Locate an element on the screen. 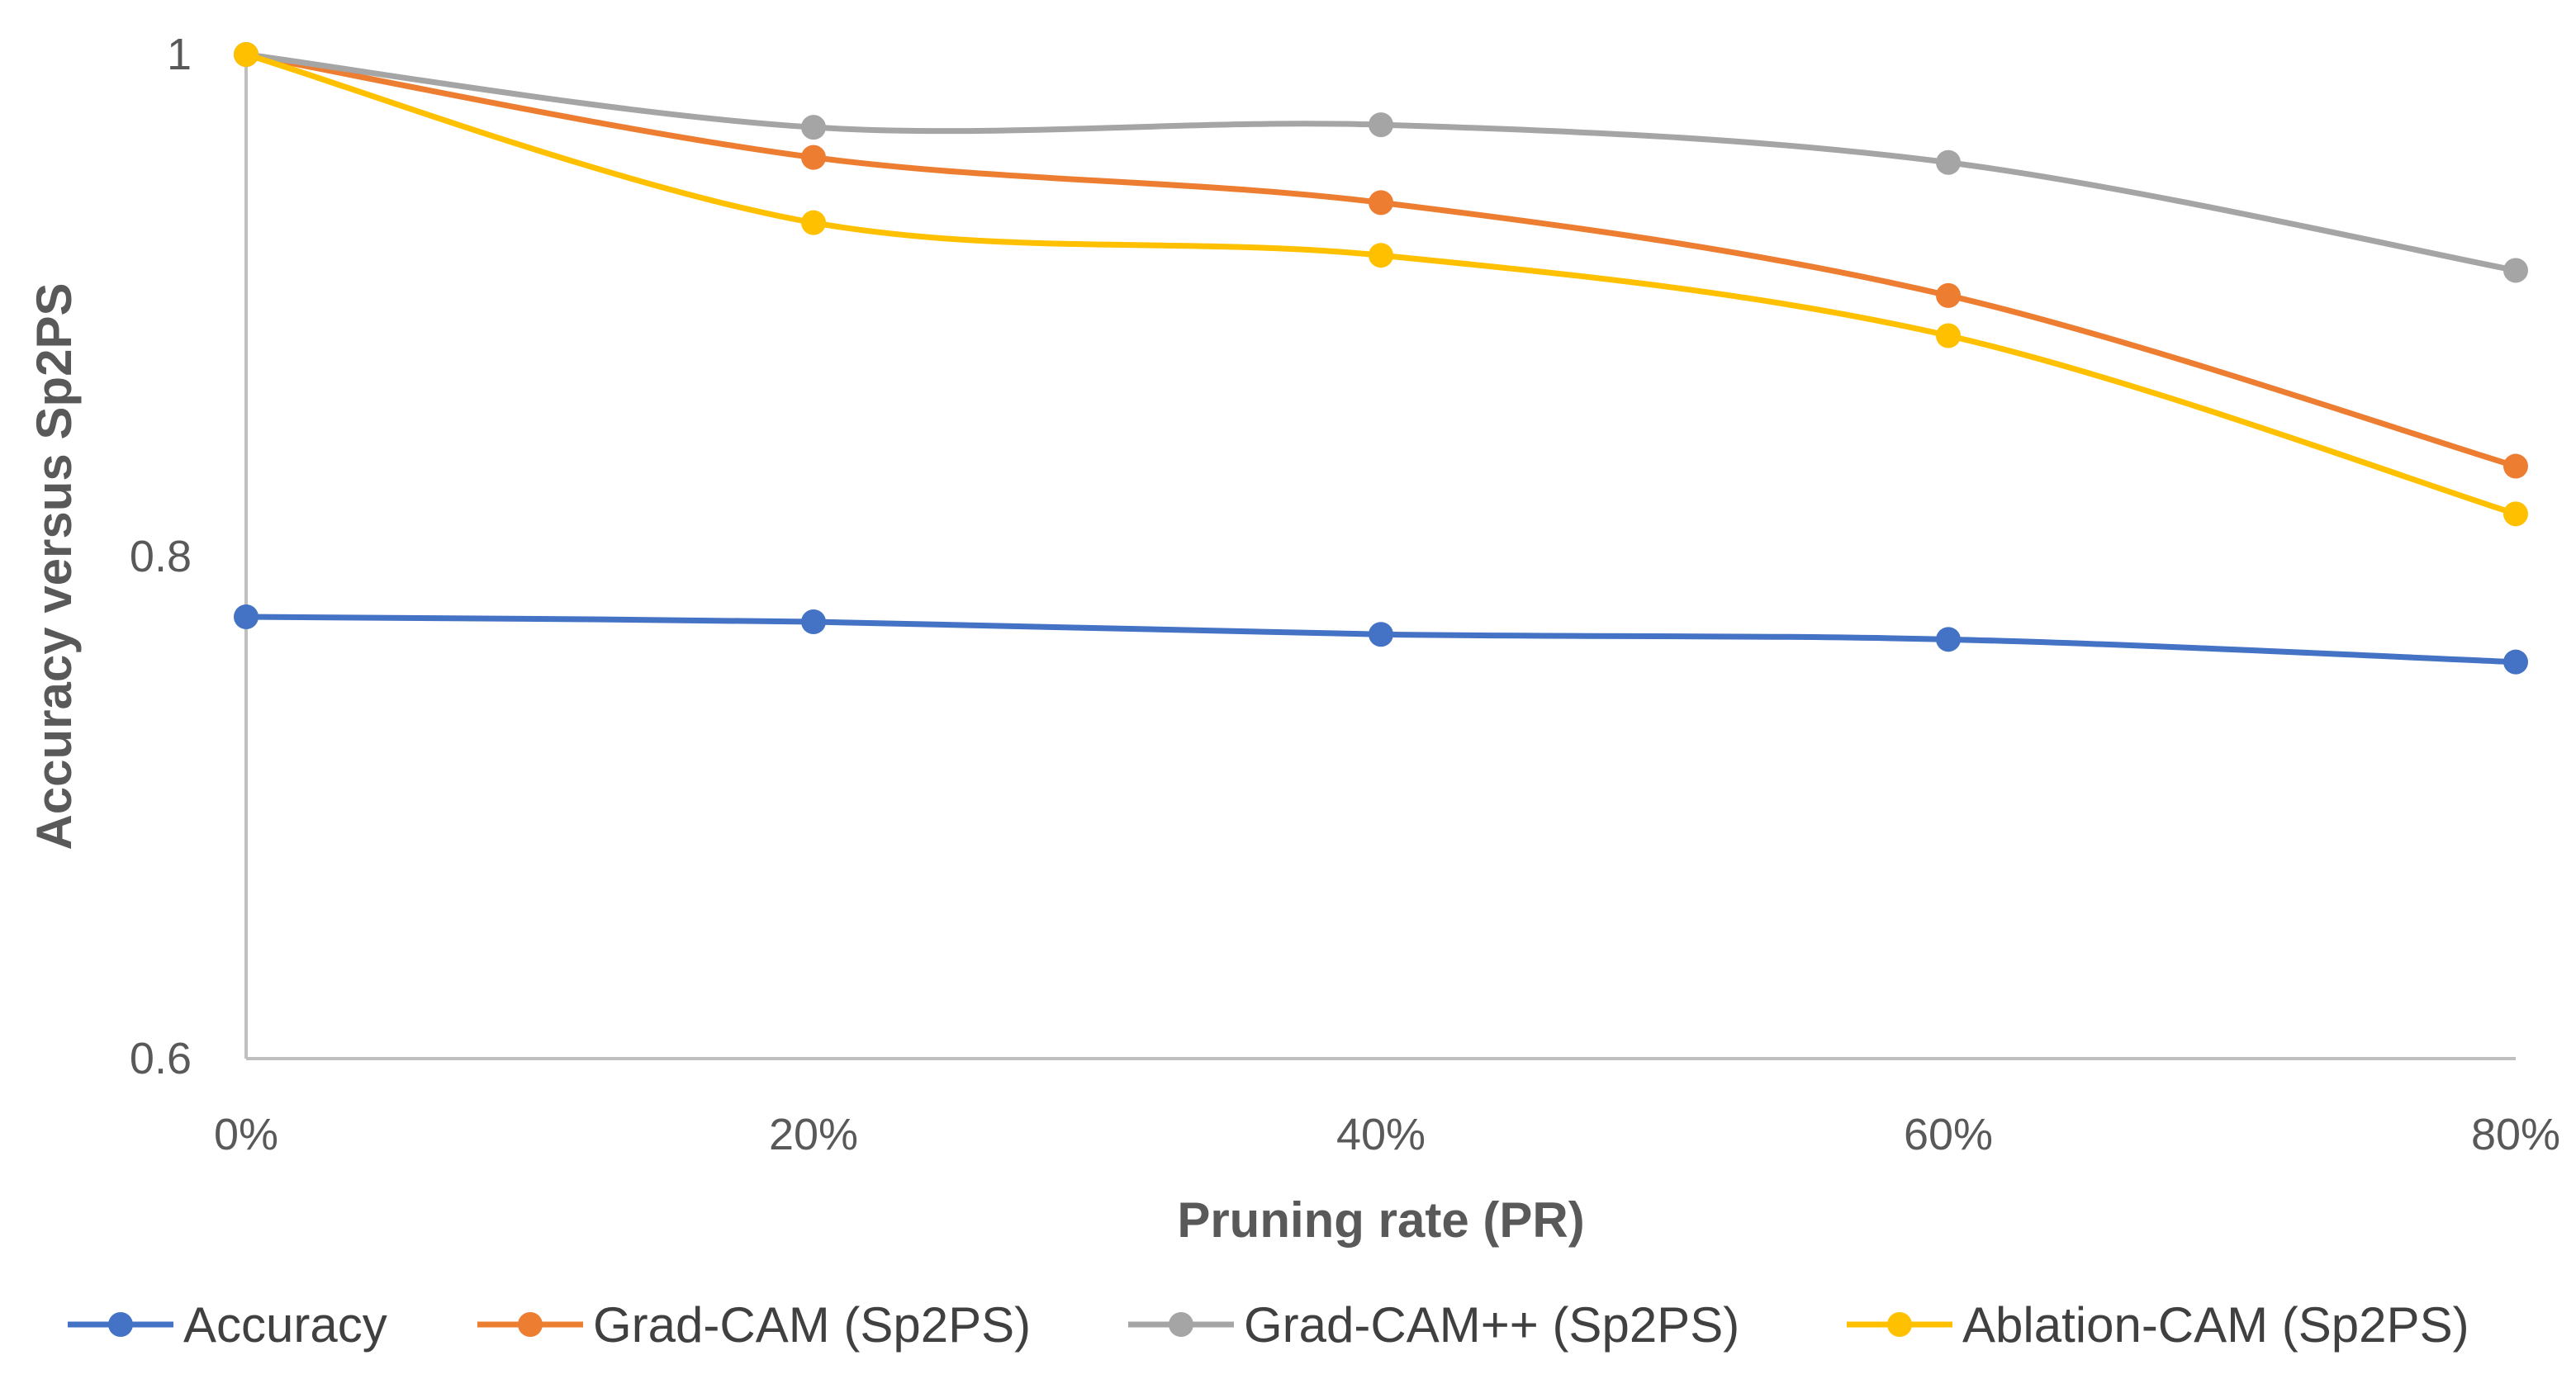 The height and width of the screenshot is (1379, 2576). legend-label: Grad-CAM++ (Sp2PS) is located at coordinates (1491, 1325).